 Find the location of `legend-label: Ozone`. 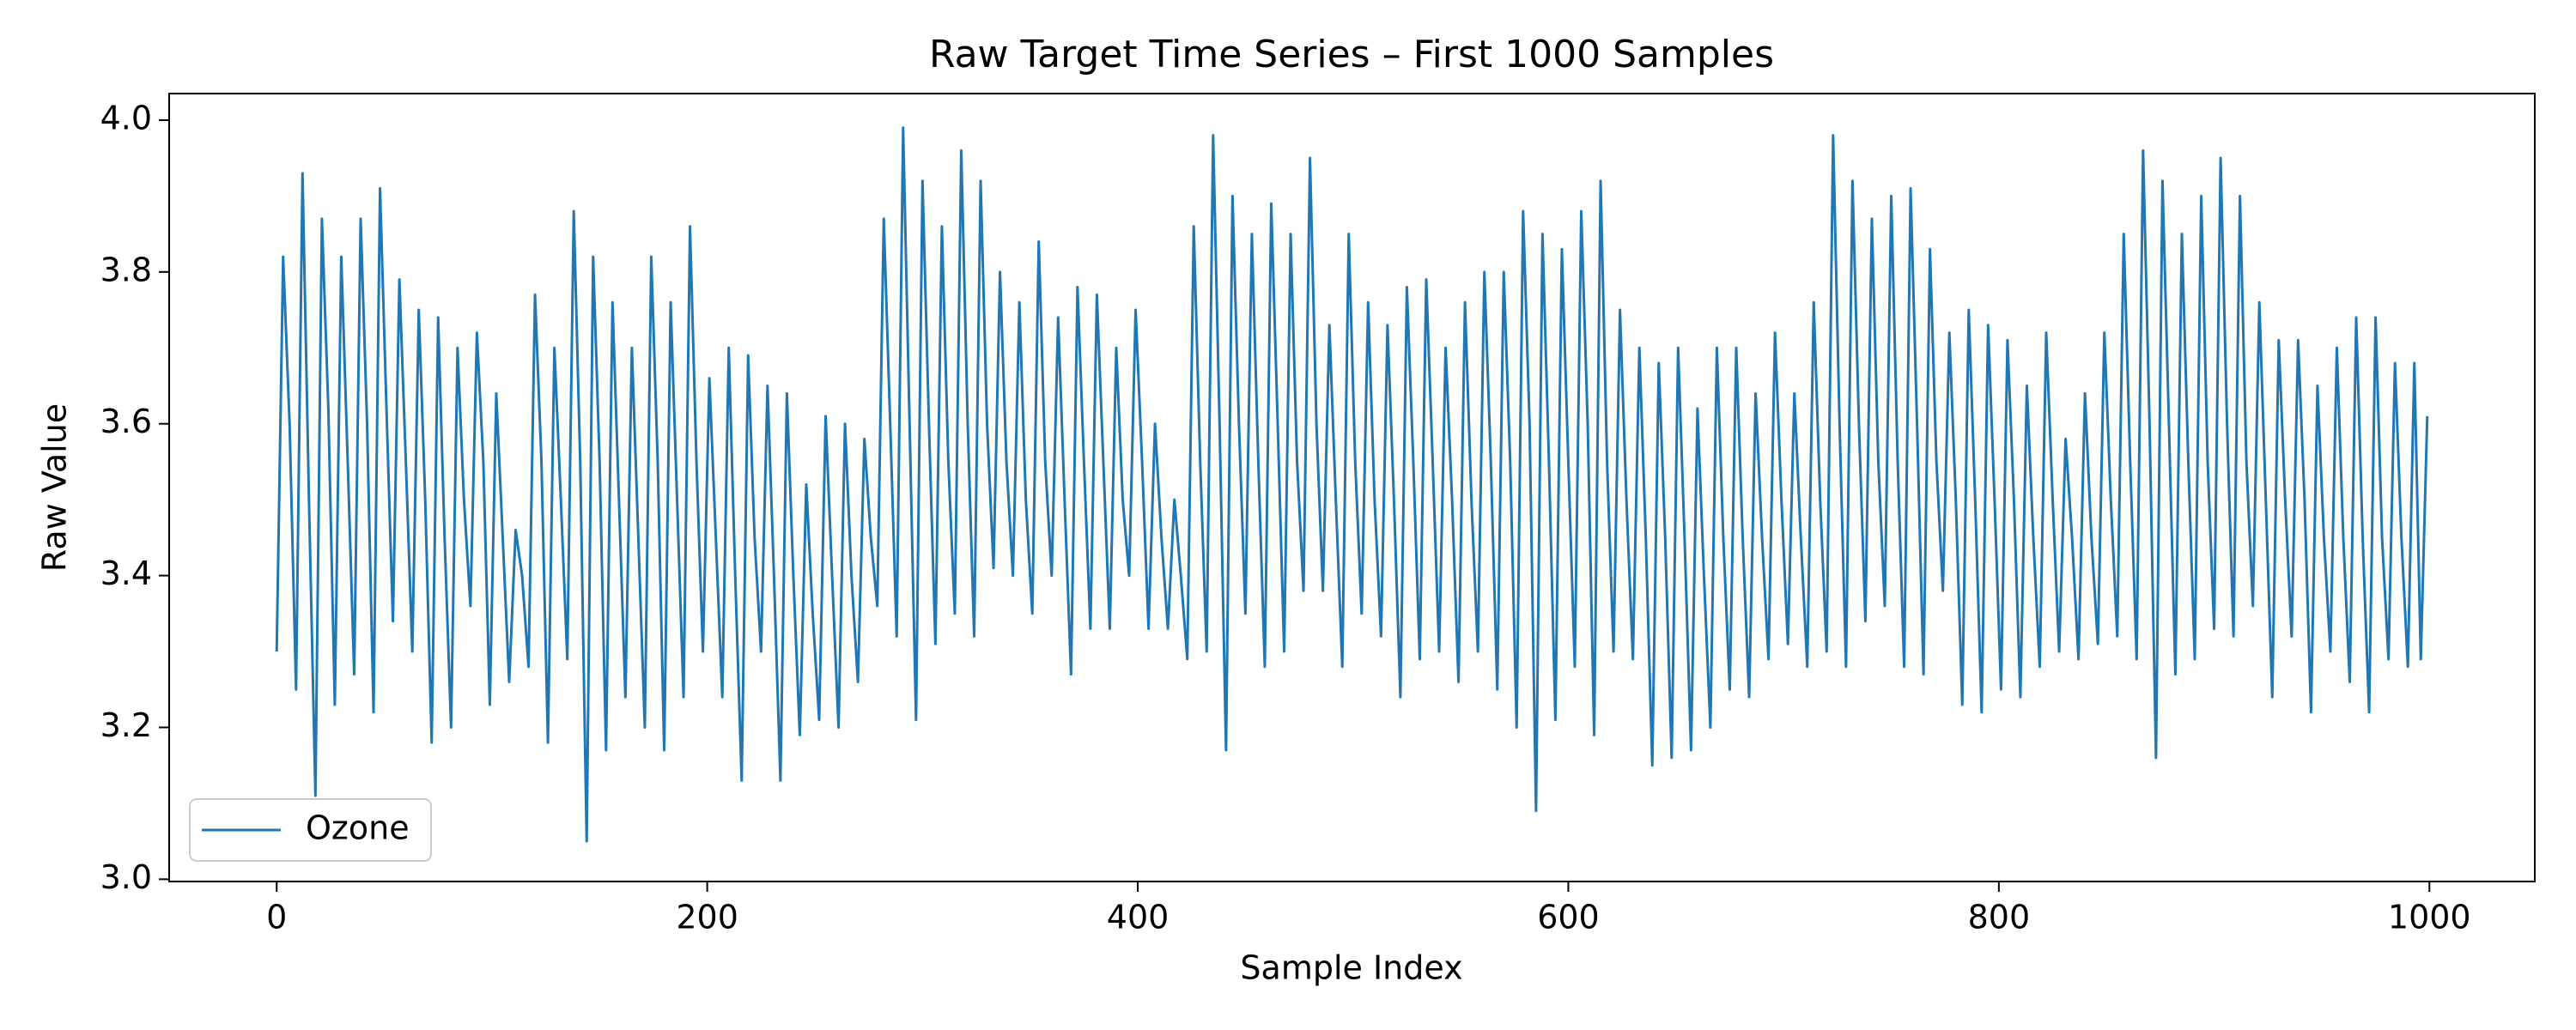

legend-label: Ozone is located at coordinates (358, 828).